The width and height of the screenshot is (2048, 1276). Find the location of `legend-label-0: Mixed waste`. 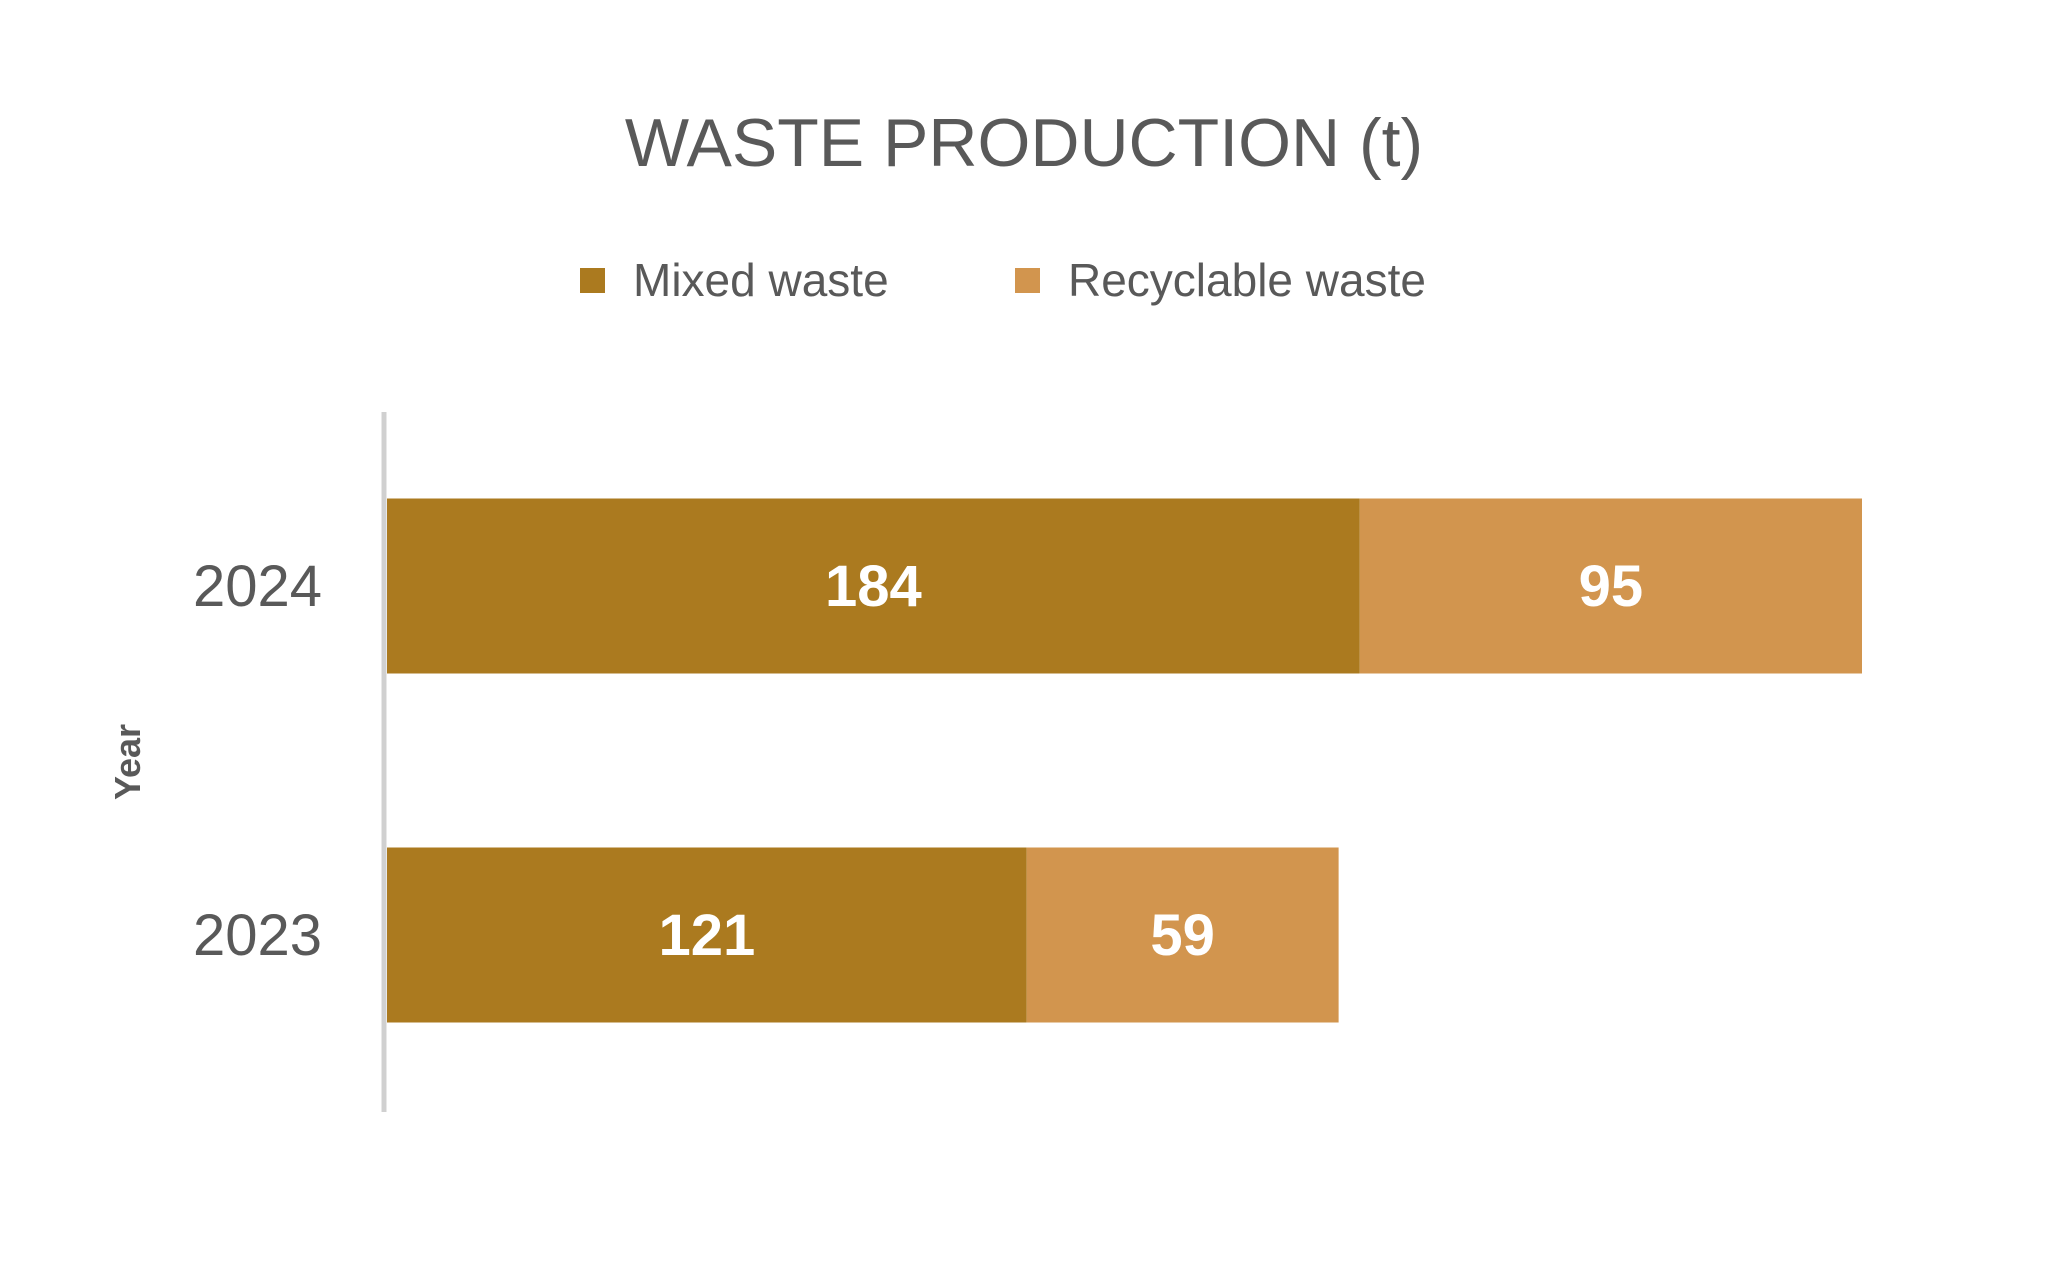

legend-label-0: Mixed waste is located at coordinates (761, 280).